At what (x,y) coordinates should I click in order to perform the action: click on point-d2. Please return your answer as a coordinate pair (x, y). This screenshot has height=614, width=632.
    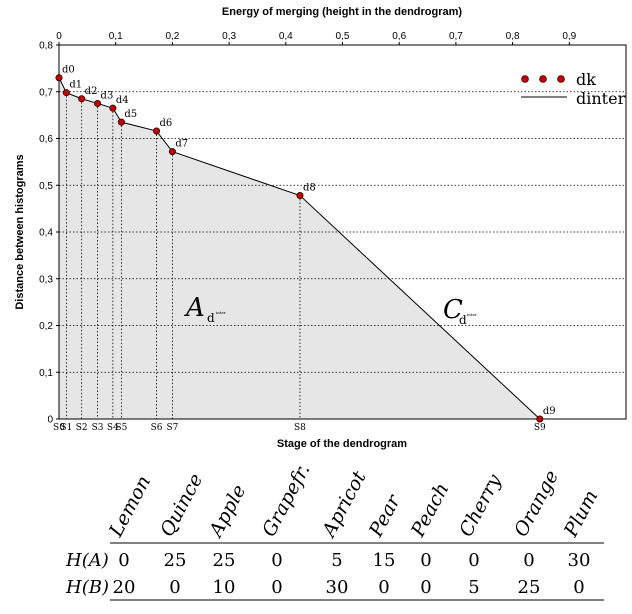
    Looking at the image, I should click on (82, 99).